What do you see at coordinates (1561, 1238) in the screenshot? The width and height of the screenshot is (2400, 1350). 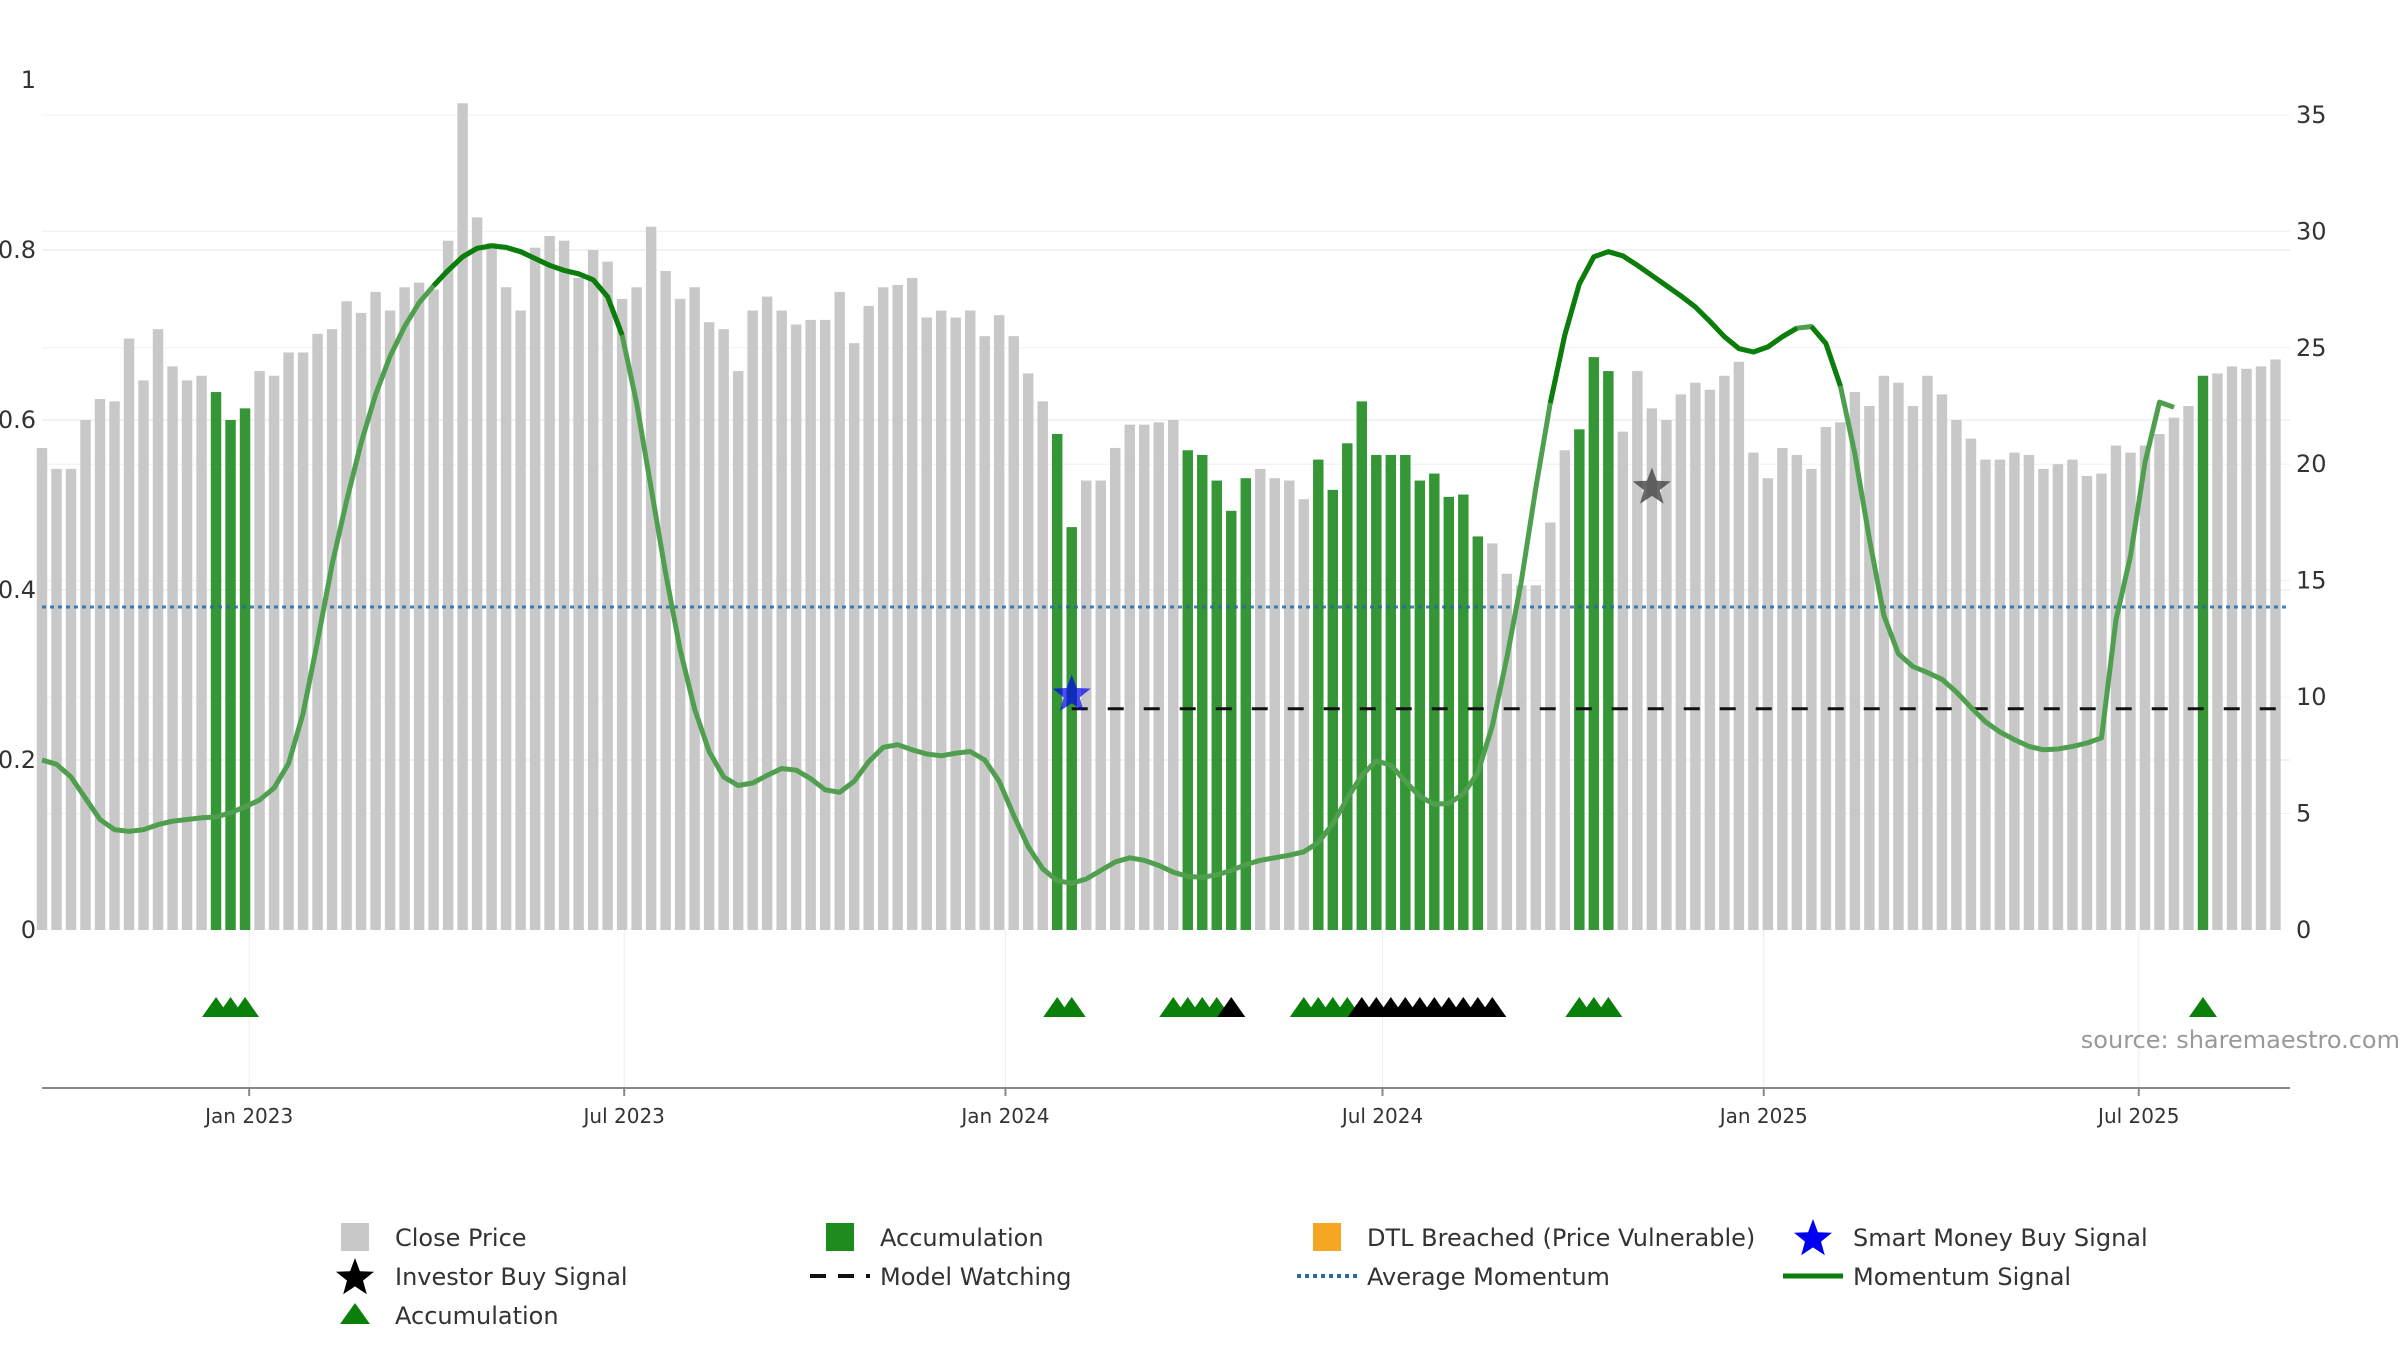 I see `legend-label: DTL Breached (Price Vulnerable)` at bounding box center [1561, 1238].